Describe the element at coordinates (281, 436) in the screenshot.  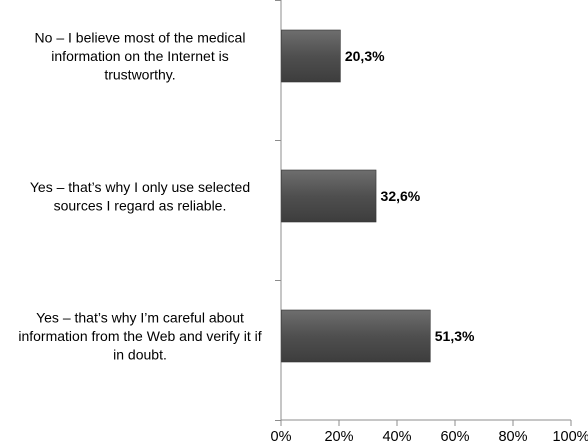
I see `x-tick-label: 0%` at that location.